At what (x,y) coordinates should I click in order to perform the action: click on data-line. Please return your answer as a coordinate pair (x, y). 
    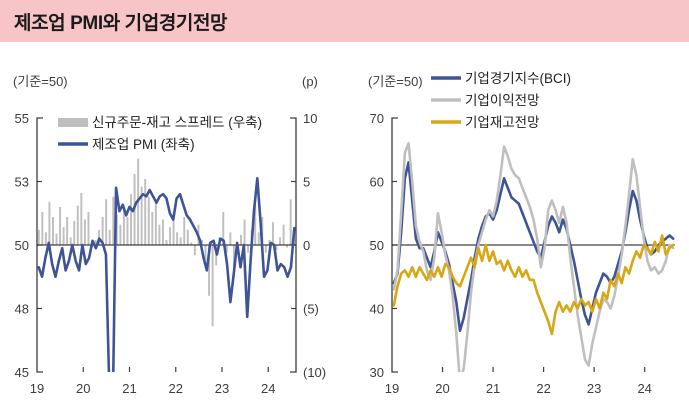
    Looking at the image, I should click on (533, 285).